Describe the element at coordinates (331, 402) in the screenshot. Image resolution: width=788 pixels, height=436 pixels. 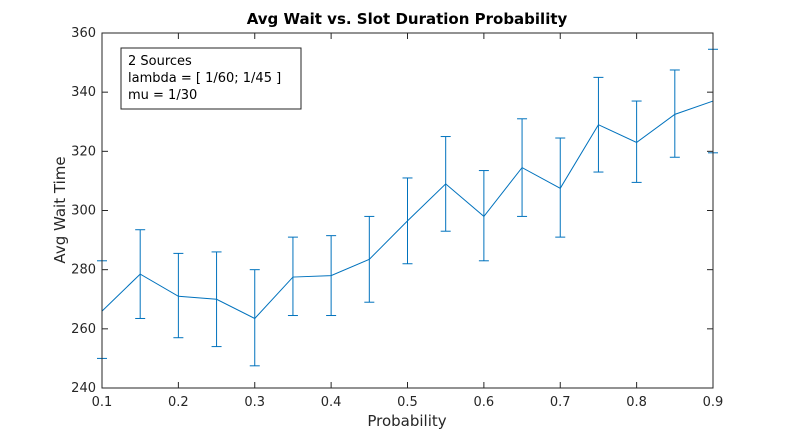
I see `x-tick-label: 0.4` at that location.